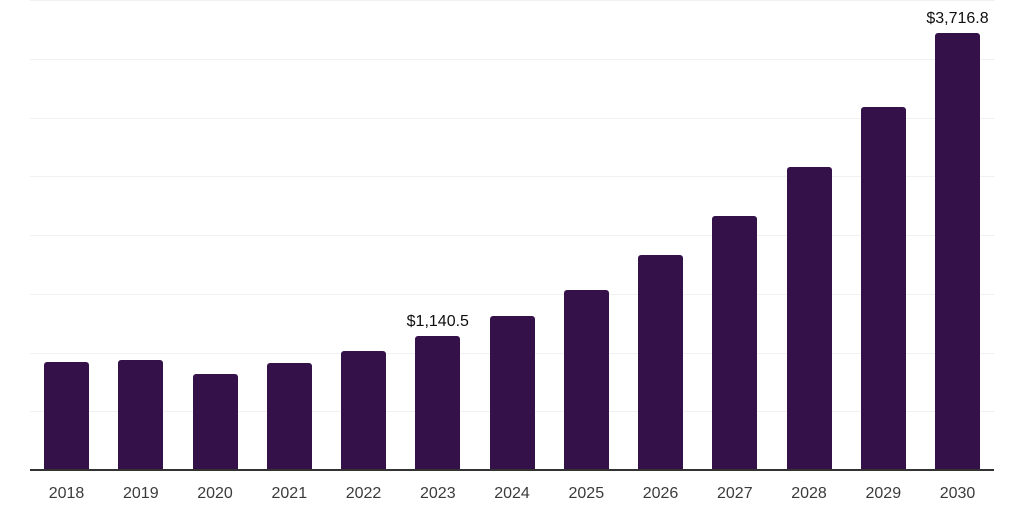 Image resolution: width=1024 pixels, height=512 pixels. I want to click on x-axis-label-2018: 2018, so click(66, 493).